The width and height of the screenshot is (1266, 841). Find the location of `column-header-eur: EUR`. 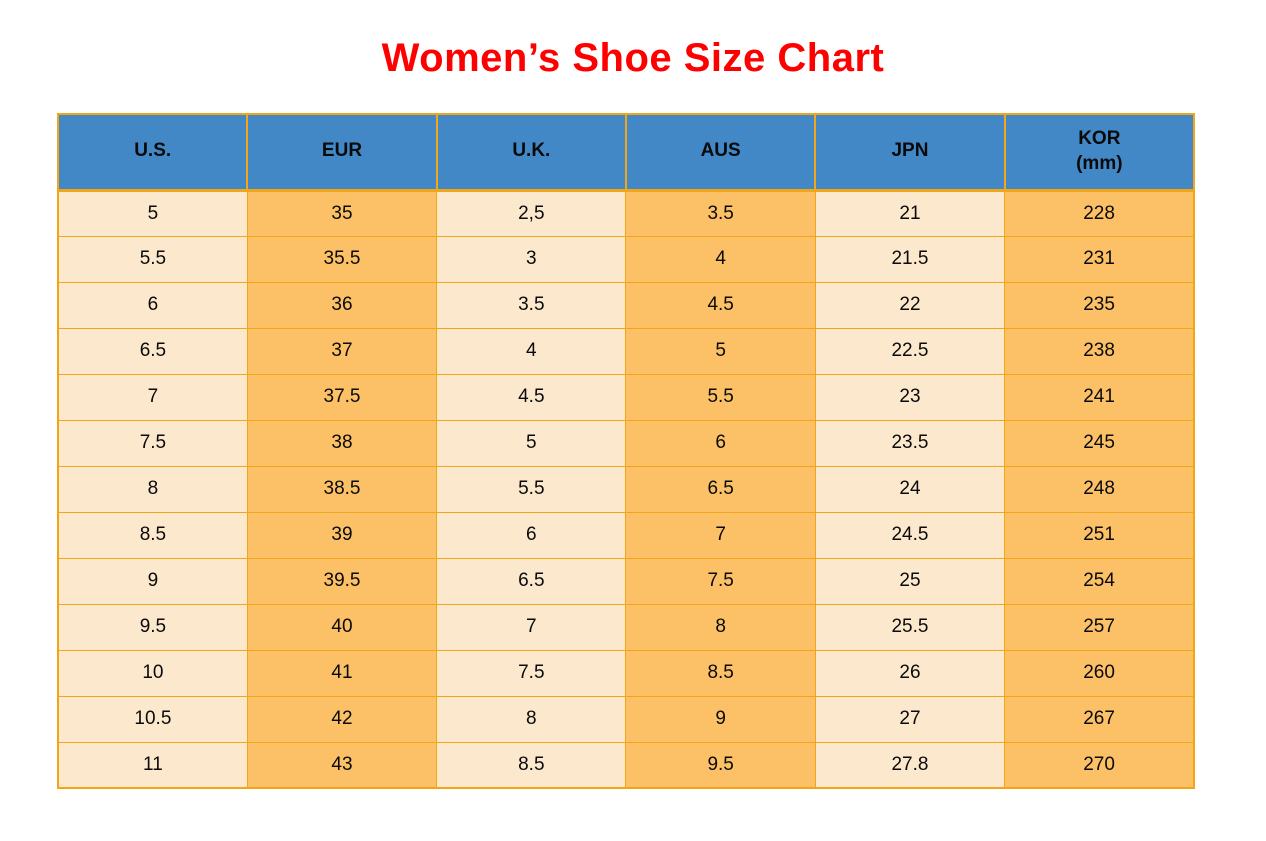

column-header-eur: EUR is located at coordinates (342, 152).